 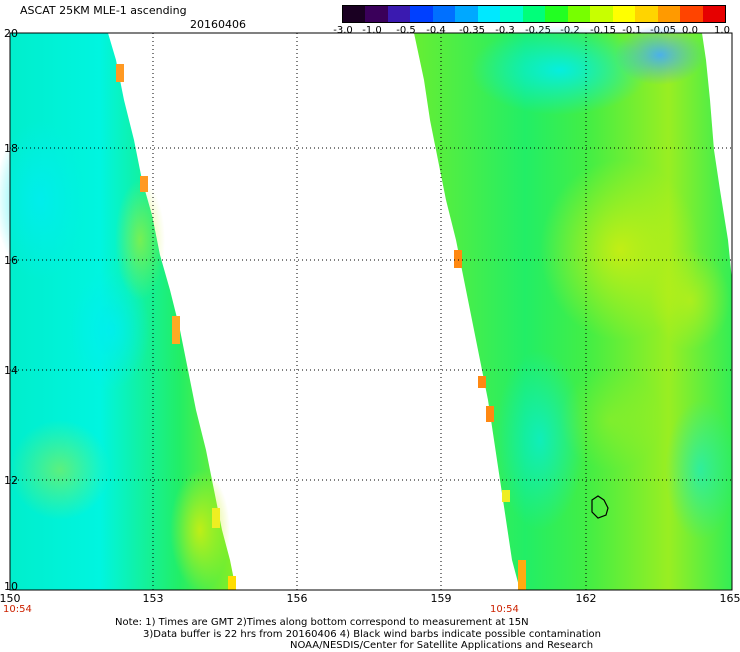 I want to click on x-tick-156: 156, so click(x=297, y=598).